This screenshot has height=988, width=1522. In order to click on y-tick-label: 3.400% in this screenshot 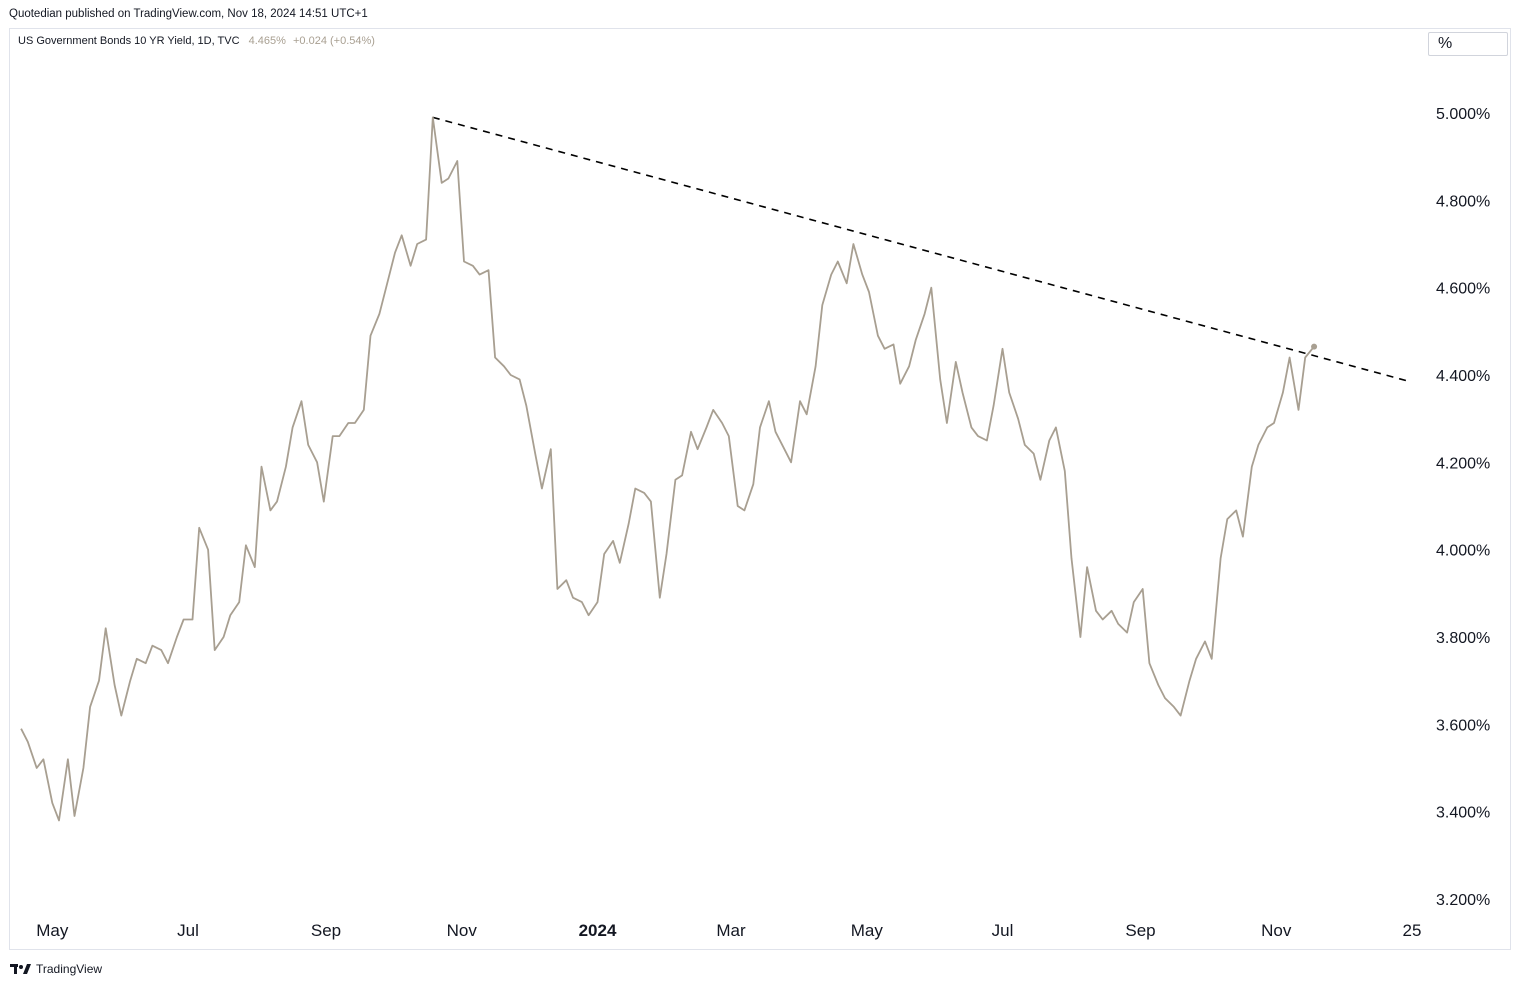, I will do `click(1463, 813)`.